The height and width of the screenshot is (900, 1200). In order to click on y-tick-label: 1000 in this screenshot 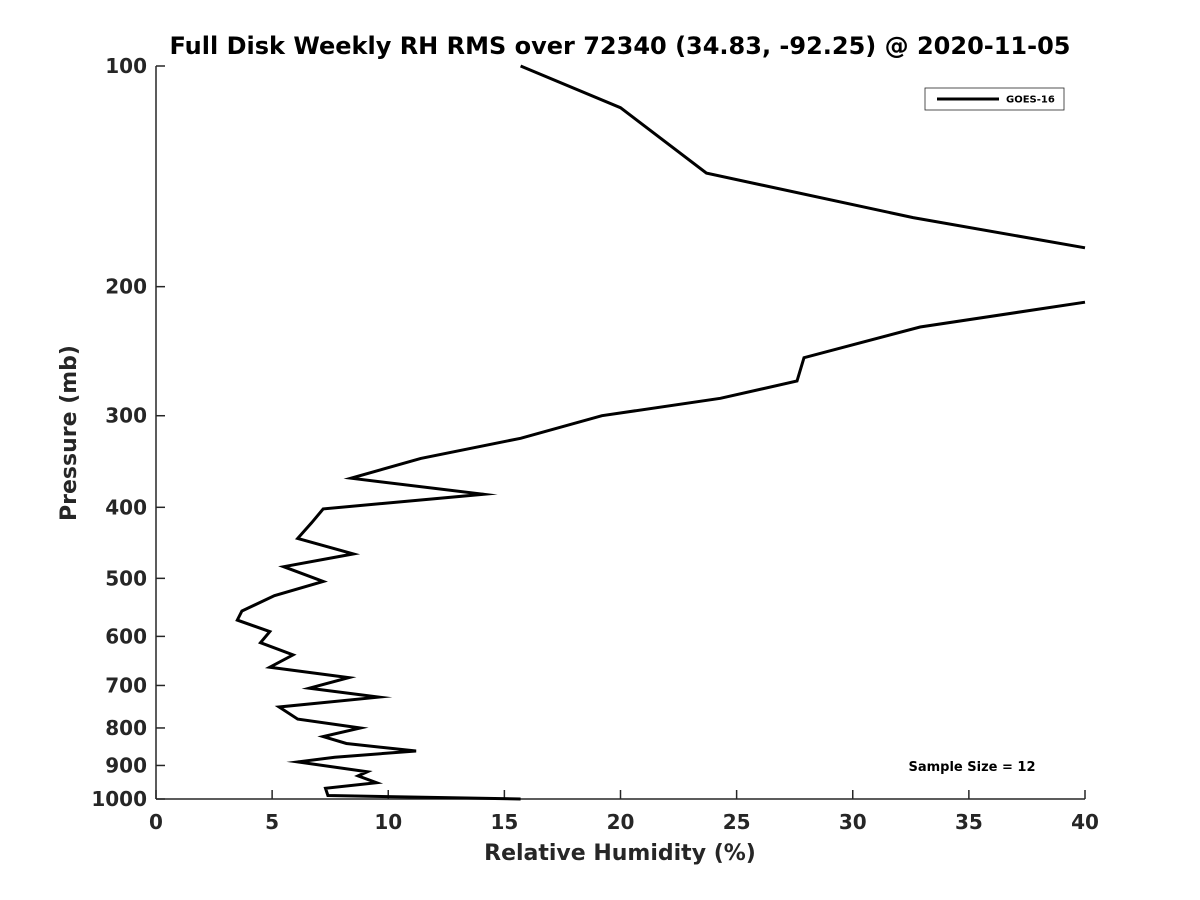, I will do `click(119, 799)`.